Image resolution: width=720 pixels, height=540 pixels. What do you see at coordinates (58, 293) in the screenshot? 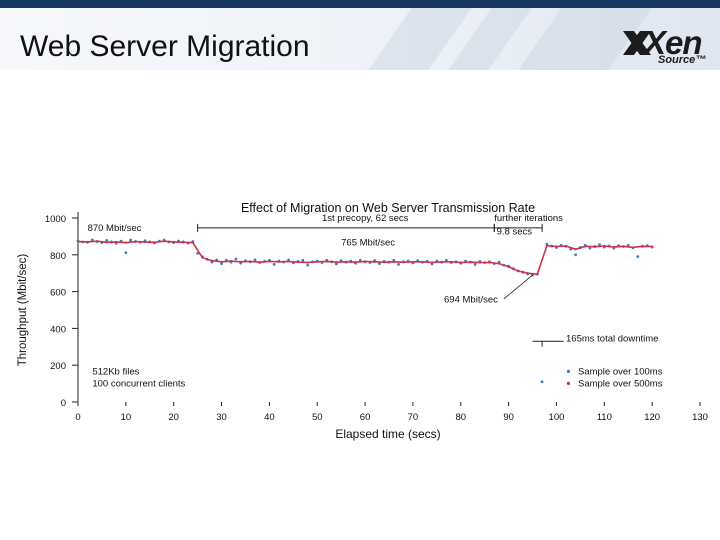
I see `y-tick-label: 600` at bounding box center [58, 293].